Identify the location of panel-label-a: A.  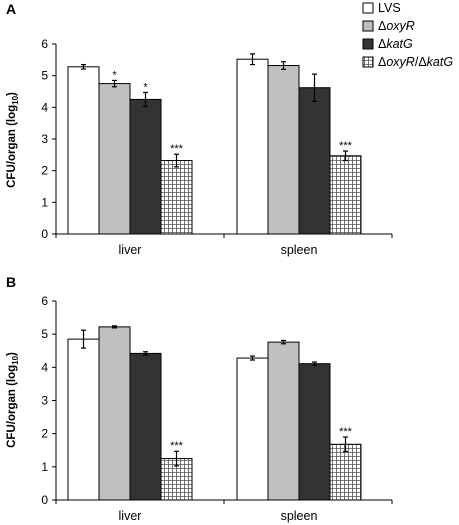
(11, 9).